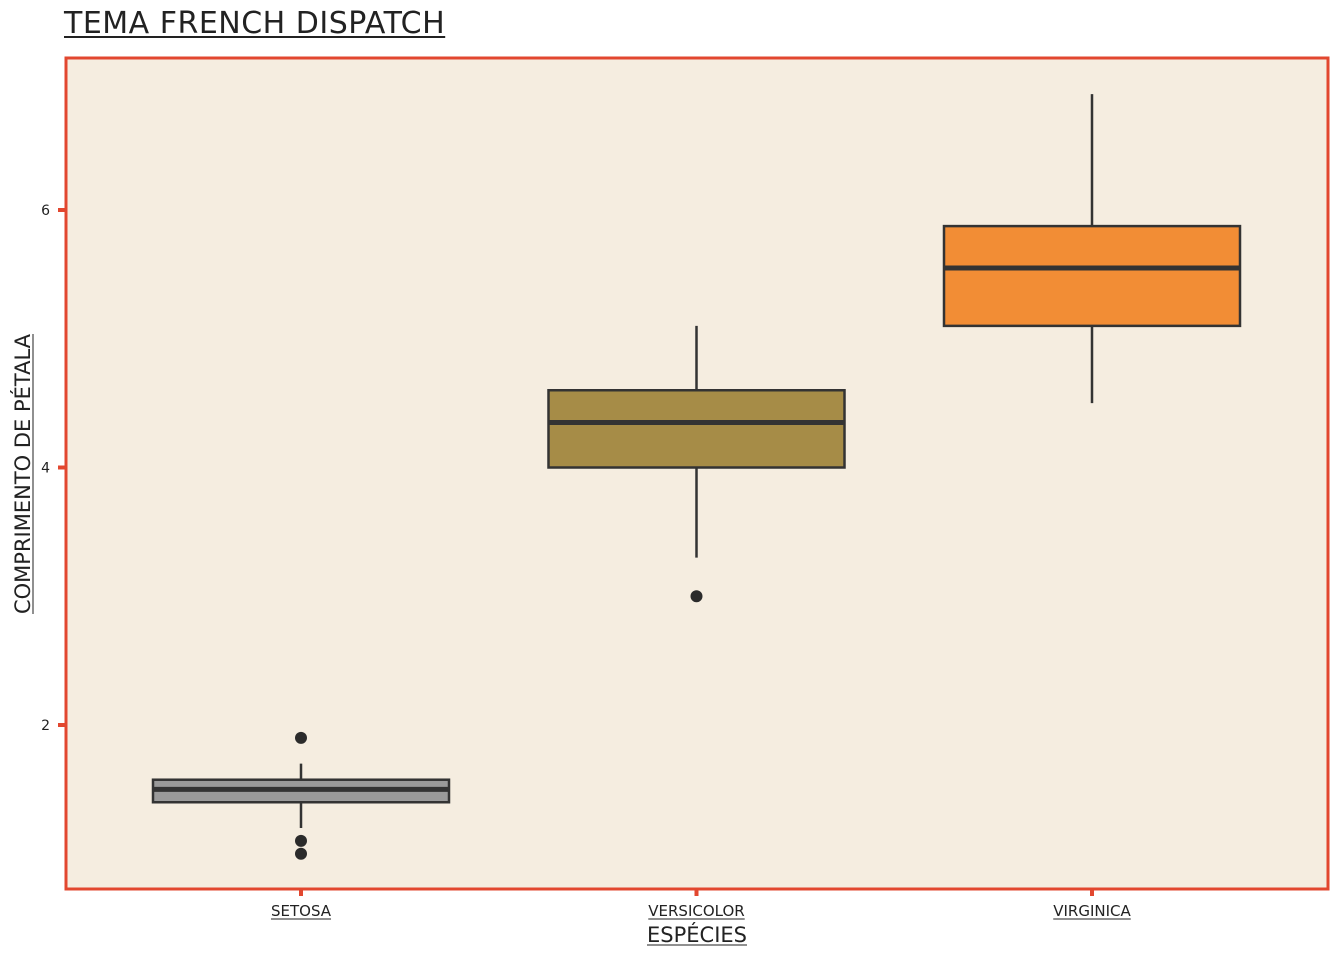 The width and height of the screenshot is (1344, 960). I want to click on x-tick-label-versicolor: VERSICOLOR, so click(696, 911).